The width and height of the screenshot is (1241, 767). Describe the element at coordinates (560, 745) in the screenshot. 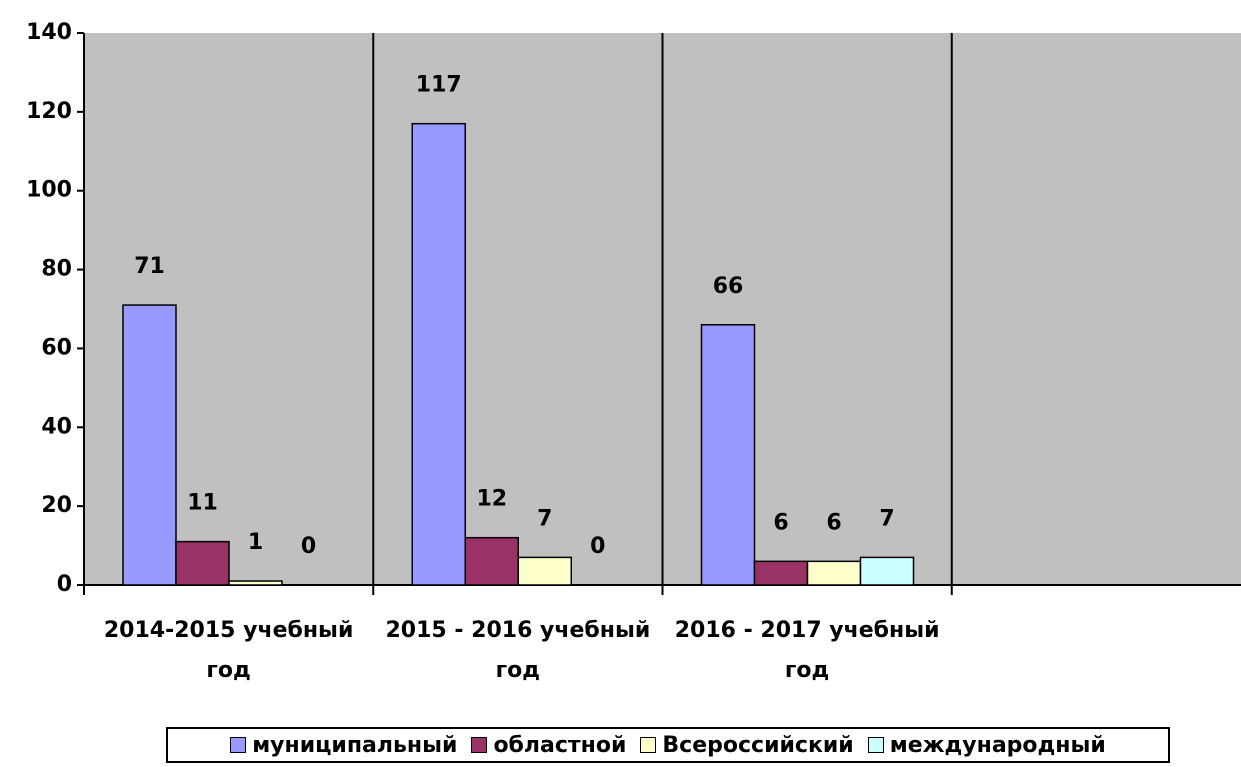

I see `legend-label: областной` at that location.